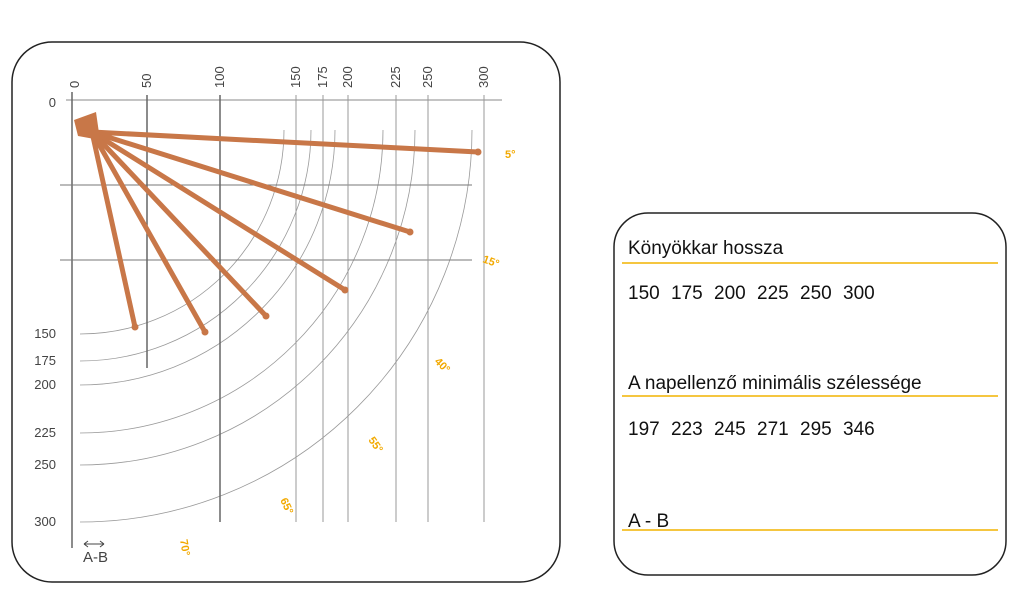  What do you see at coordinates (751, 361) in the screenshot?
I see `panel-values: 150 175 200 225 250 300 197 223 245 271 295 346` at bounding box center [751, 361].